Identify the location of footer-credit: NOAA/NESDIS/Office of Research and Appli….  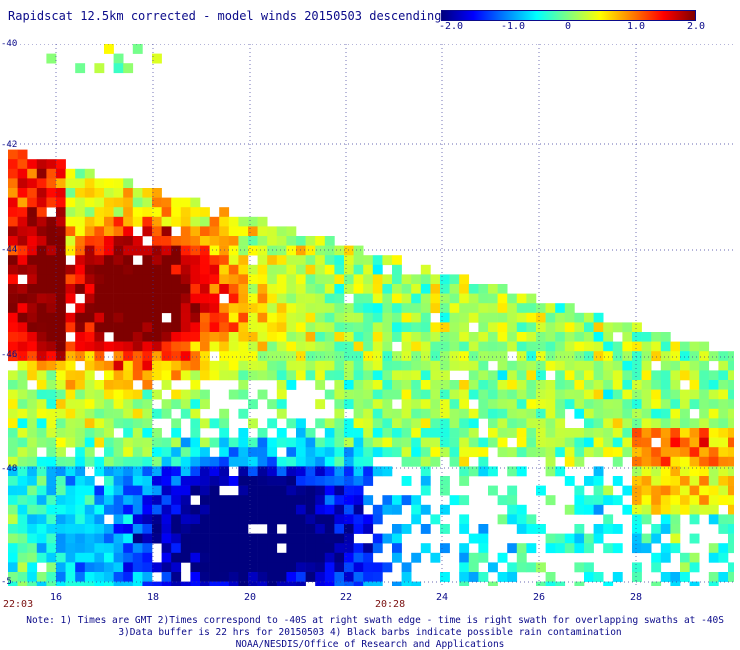
(370, 644).